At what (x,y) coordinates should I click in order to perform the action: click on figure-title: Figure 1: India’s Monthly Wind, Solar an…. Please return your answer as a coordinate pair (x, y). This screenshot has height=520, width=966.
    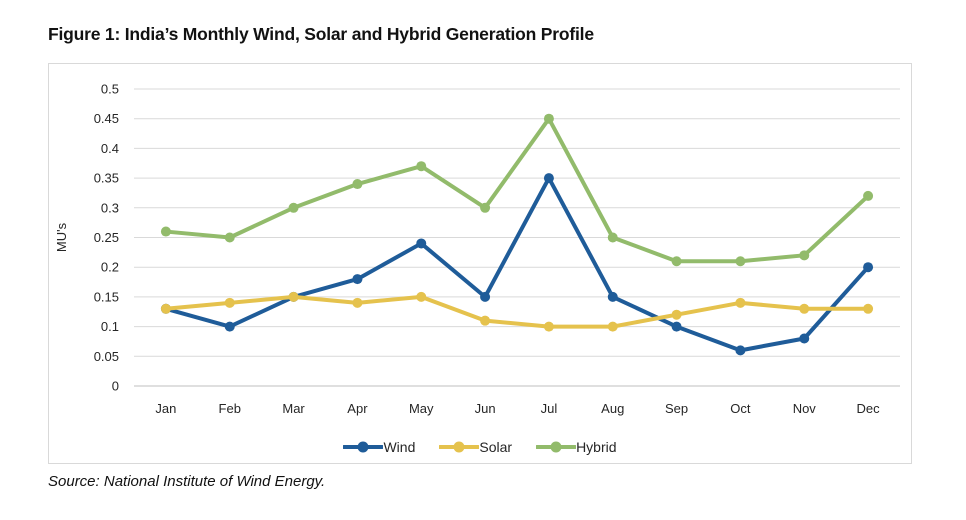
    Looking at the image, I should click on (321, 34).